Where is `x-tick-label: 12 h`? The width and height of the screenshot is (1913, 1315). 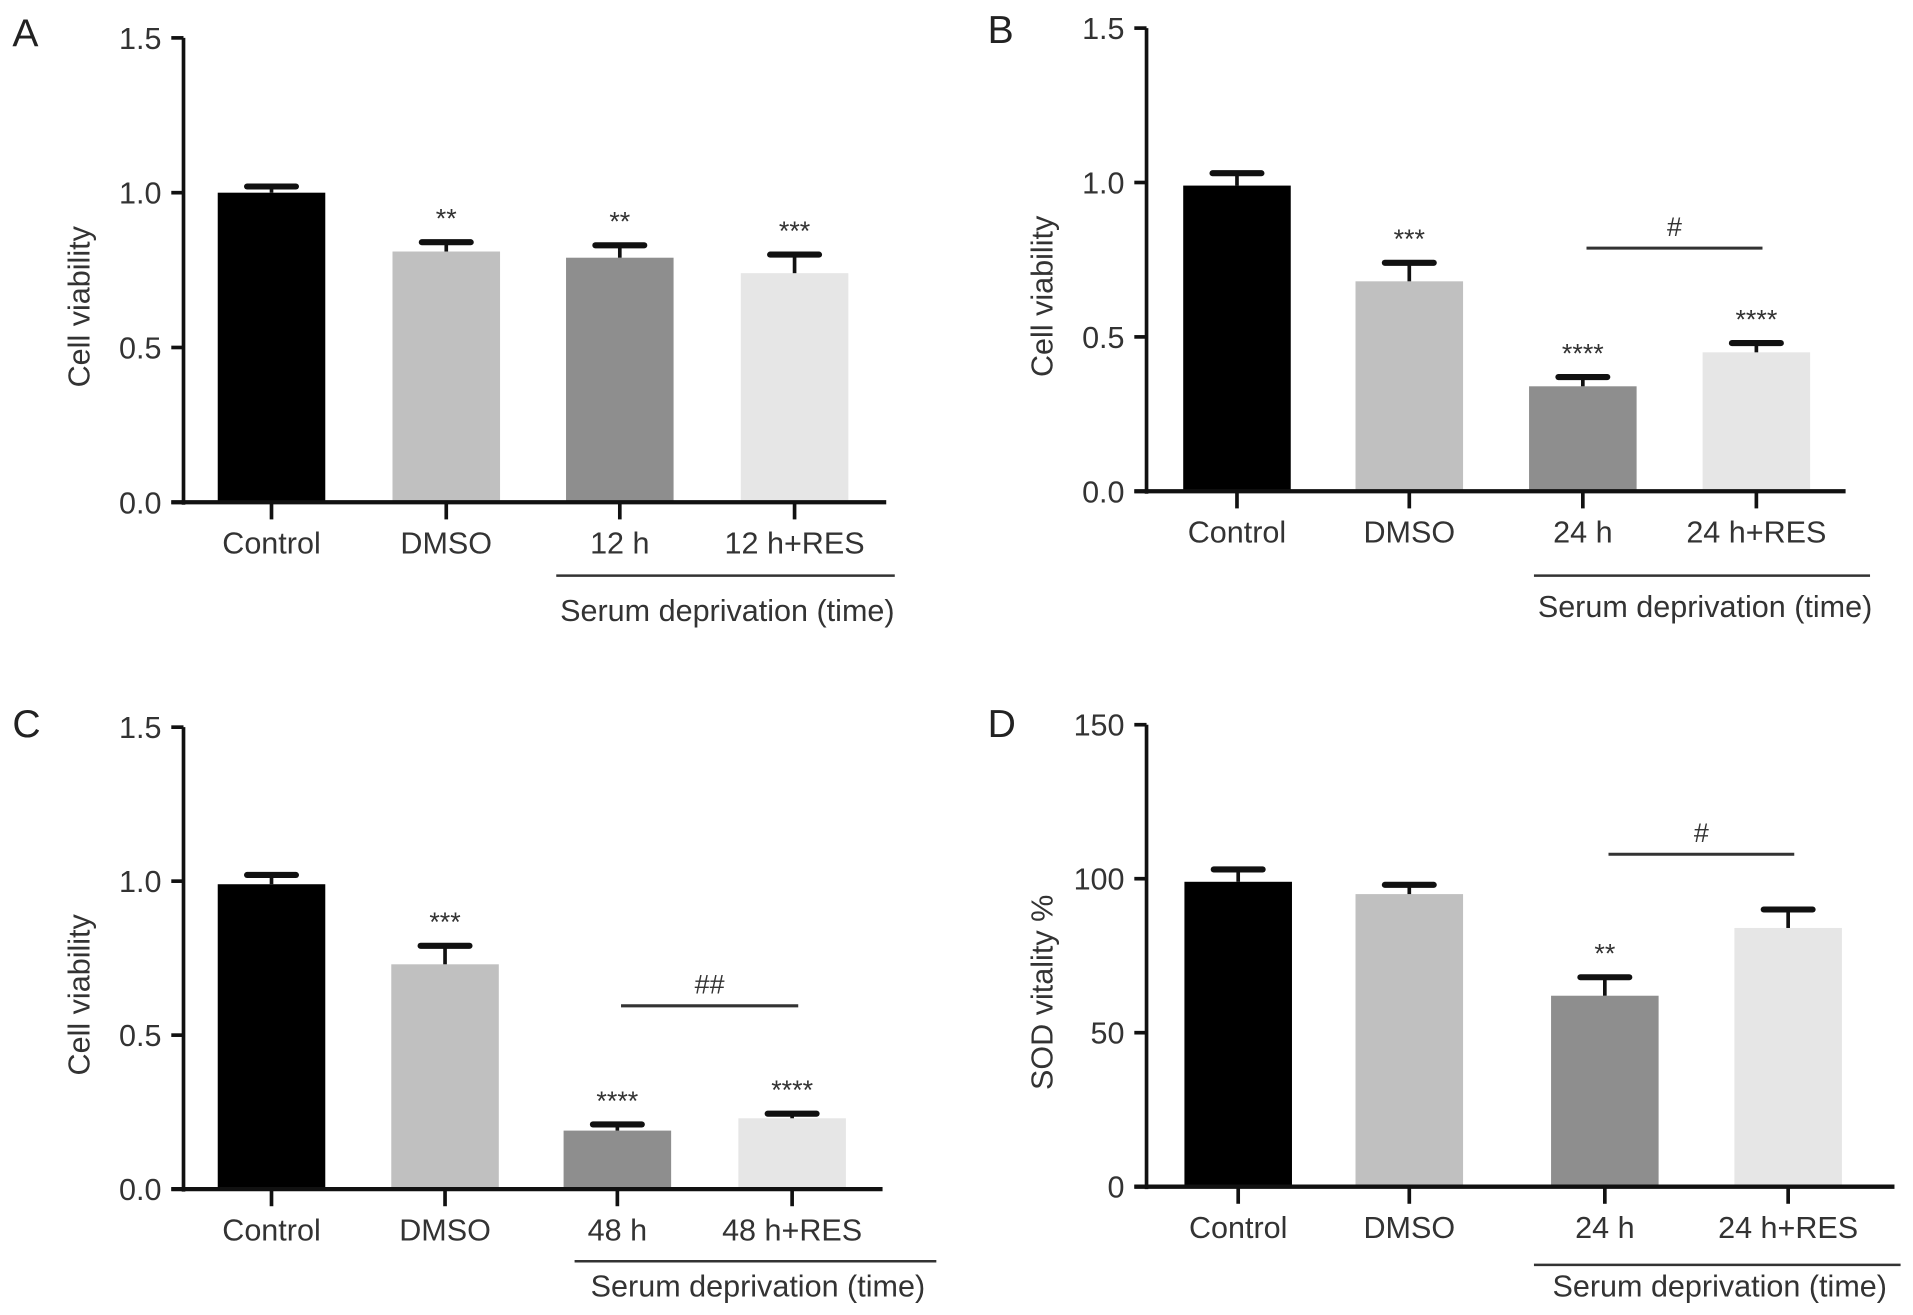 x-tick-label: 12 h is located at coordinates (619, 544).